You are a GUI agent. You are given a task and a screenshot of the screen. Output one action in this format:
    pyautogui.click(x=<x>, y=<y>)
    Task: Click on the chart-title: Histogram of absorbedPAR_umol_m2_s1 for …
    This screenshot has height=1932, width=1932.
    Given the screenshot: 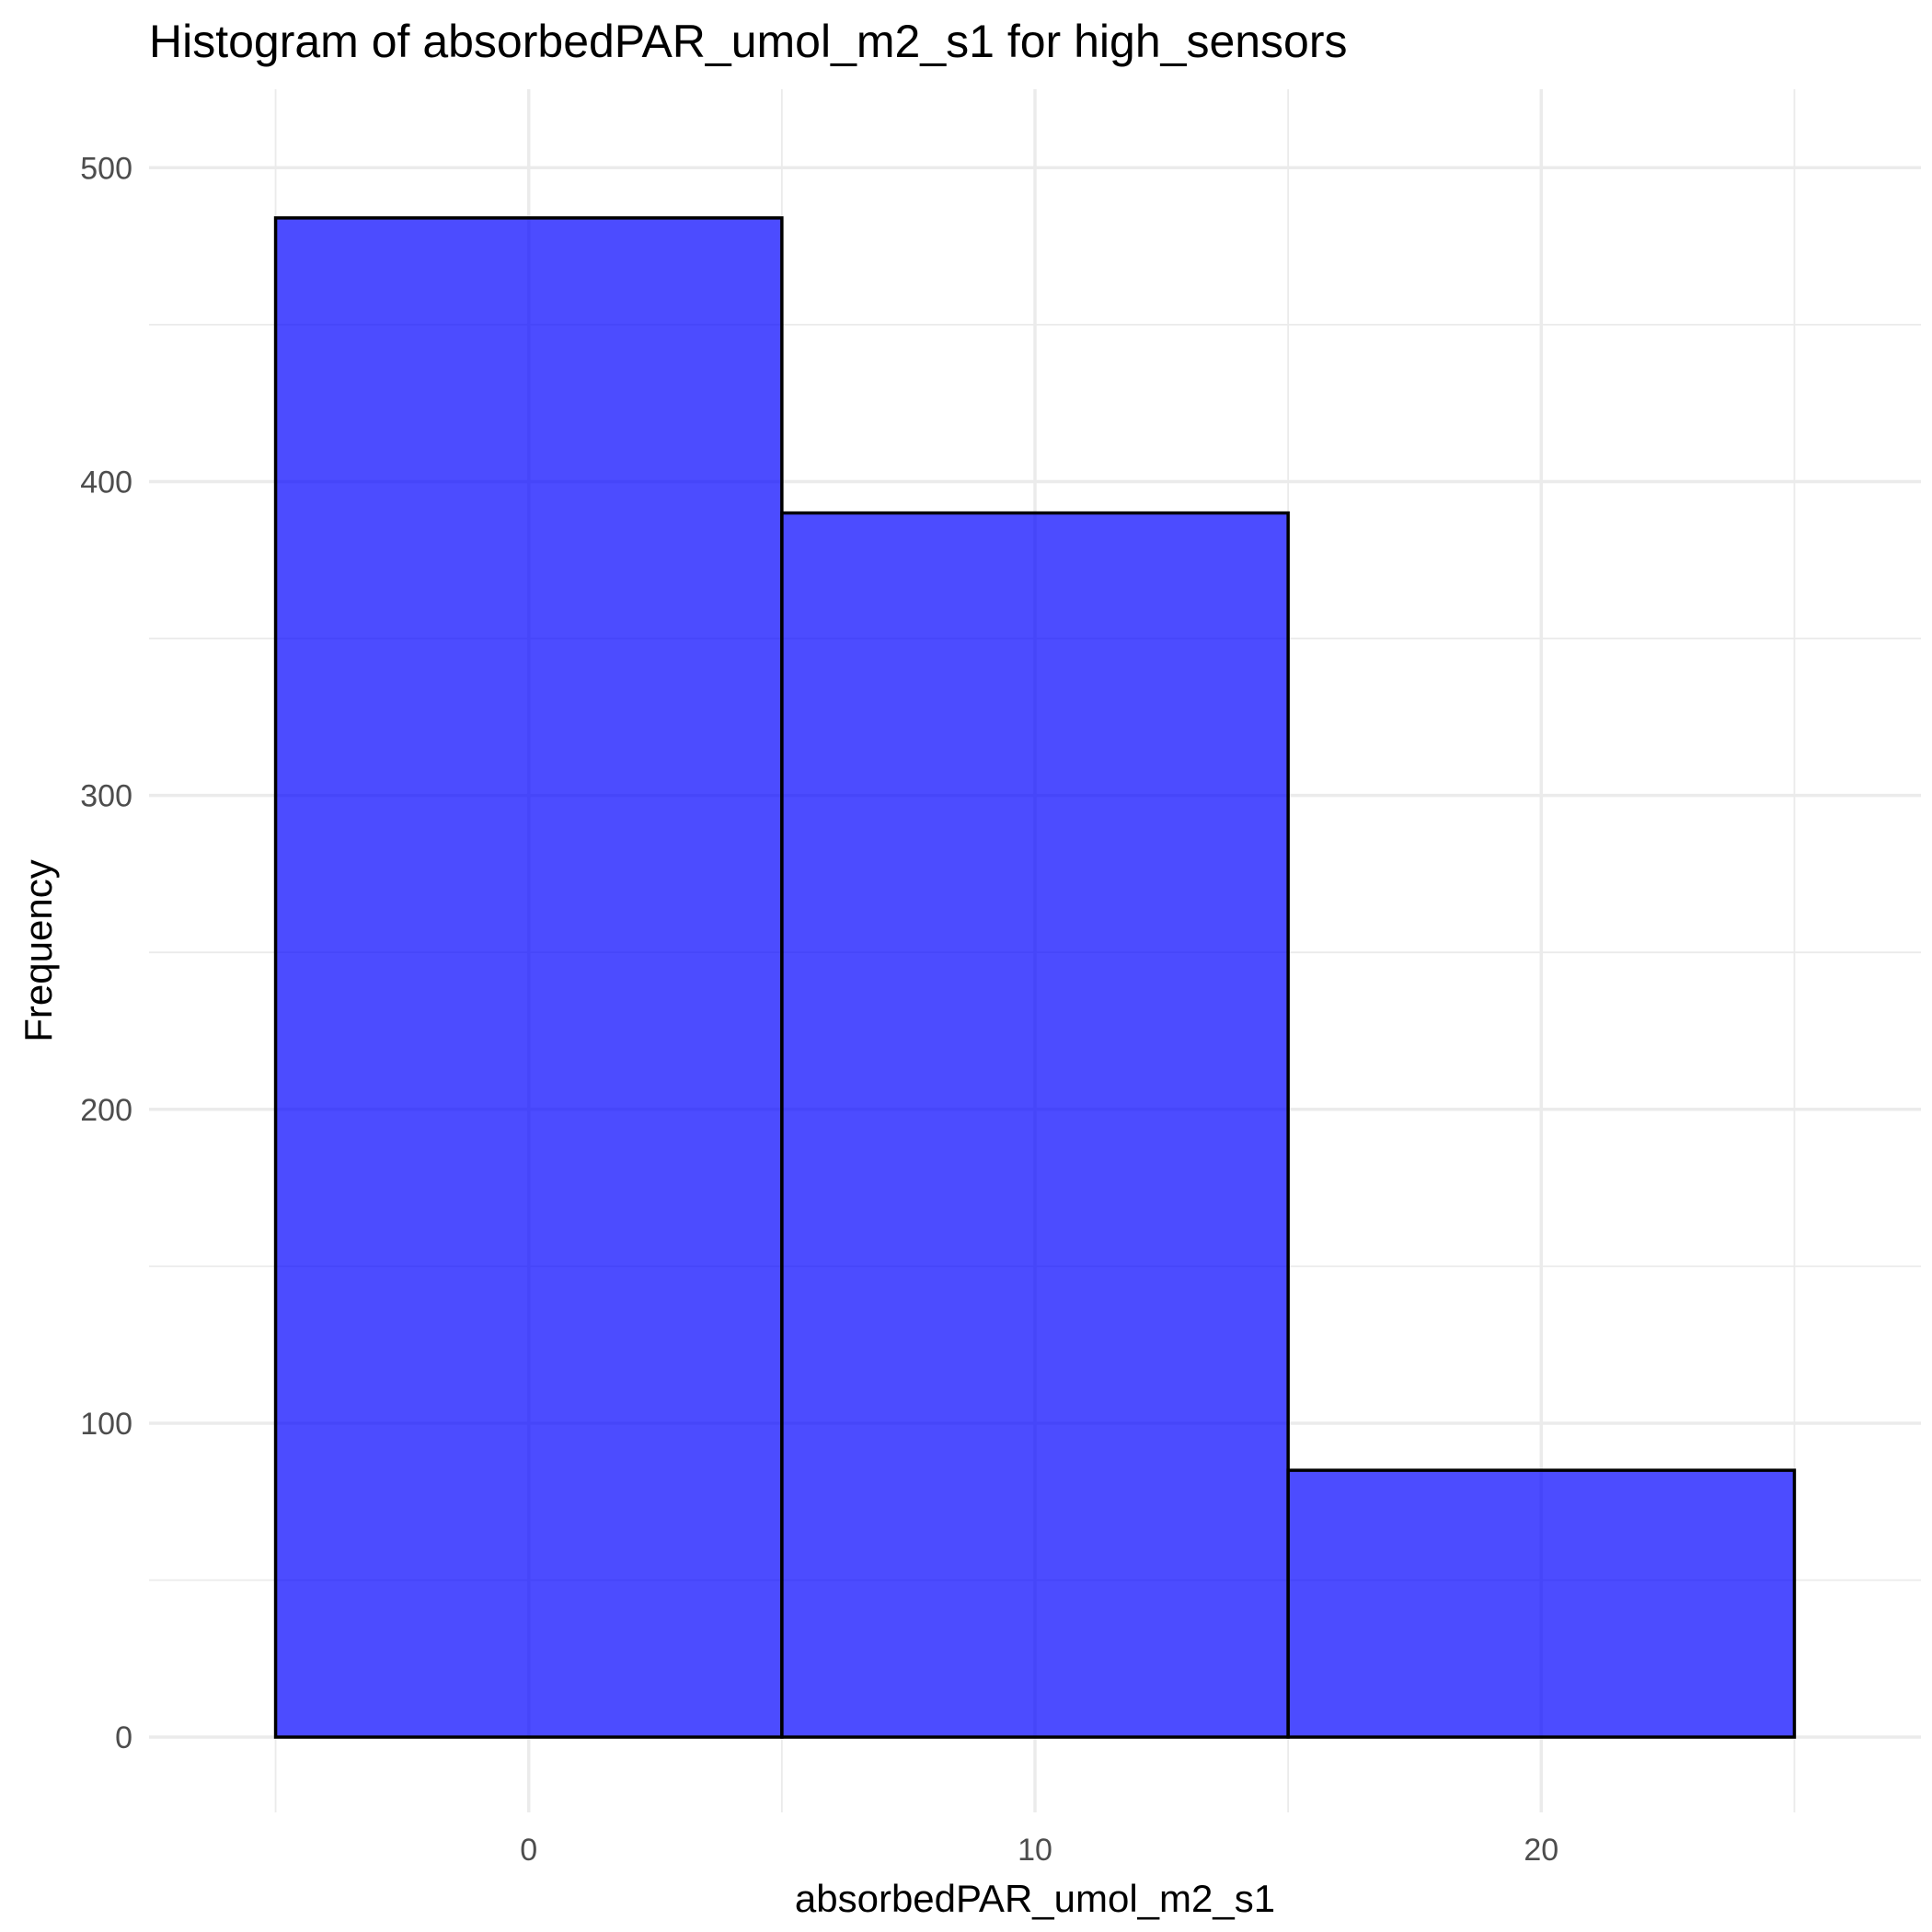 What is the action you would take?
    pyautogui.click(x=748, y=41)
    